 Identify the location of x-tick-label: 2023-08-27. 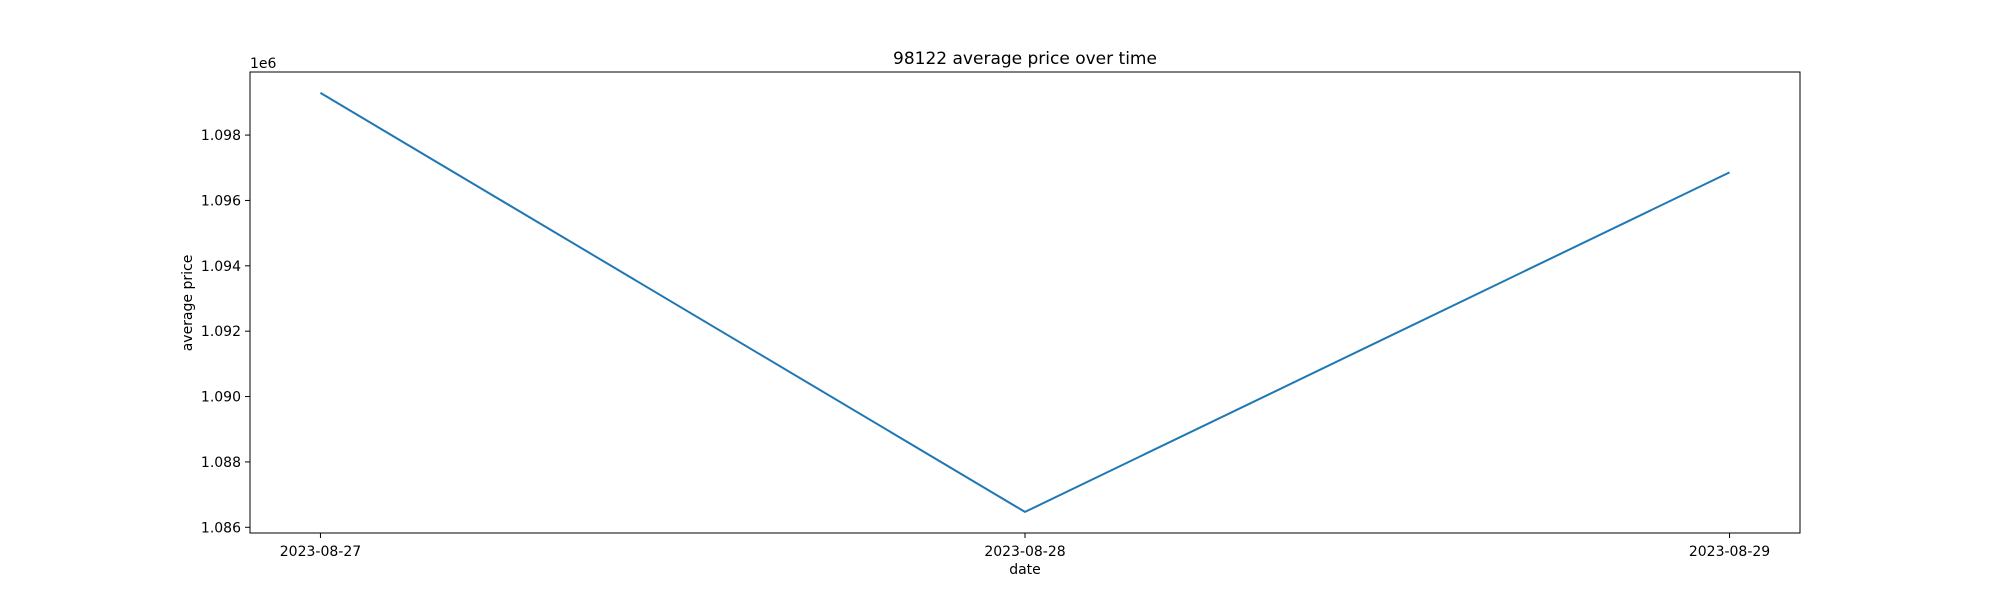
(320, 552).